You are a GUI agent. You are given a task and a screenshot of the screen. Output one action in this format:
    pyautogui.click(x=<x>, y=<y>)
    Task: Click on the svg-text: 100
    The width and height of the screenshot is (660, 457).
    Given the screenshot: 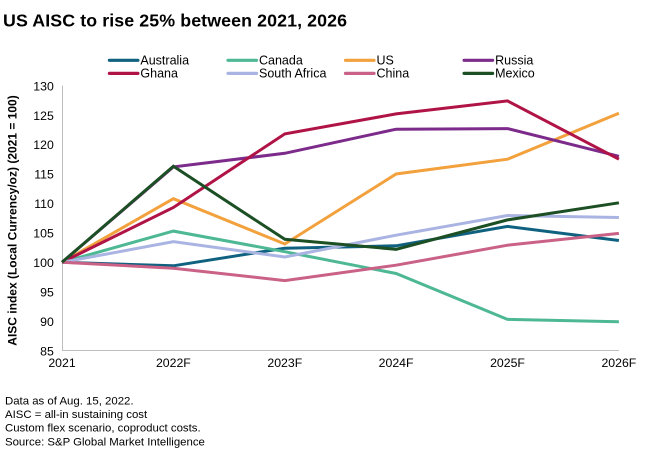 What is the action you would take?
    pyautogui.click(x=43, y=263)
    